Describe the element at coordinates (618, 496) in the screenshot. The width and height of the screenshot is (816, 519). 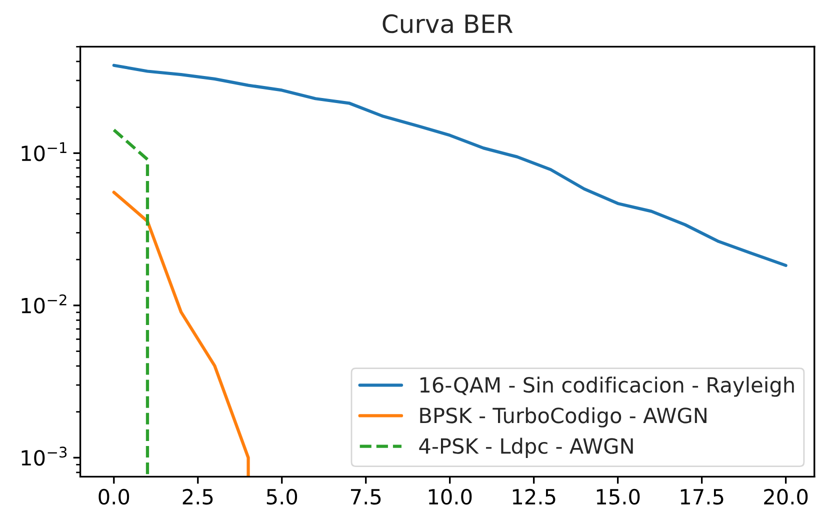
I see `x-tick-label: 15.0` at that location.